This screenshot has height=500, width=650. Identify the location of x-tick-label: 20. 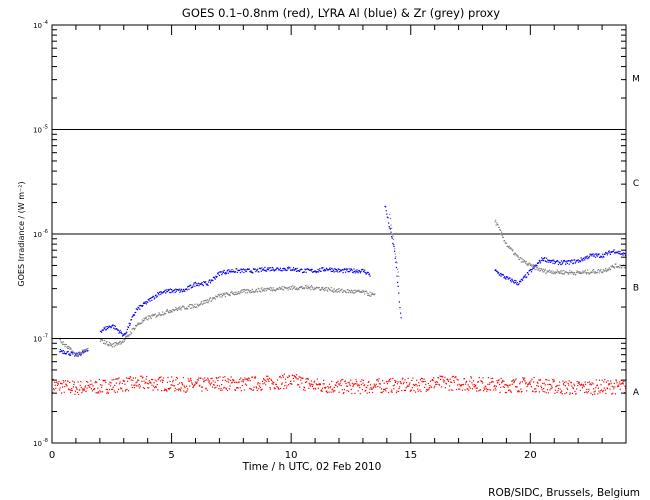
(530, 455).